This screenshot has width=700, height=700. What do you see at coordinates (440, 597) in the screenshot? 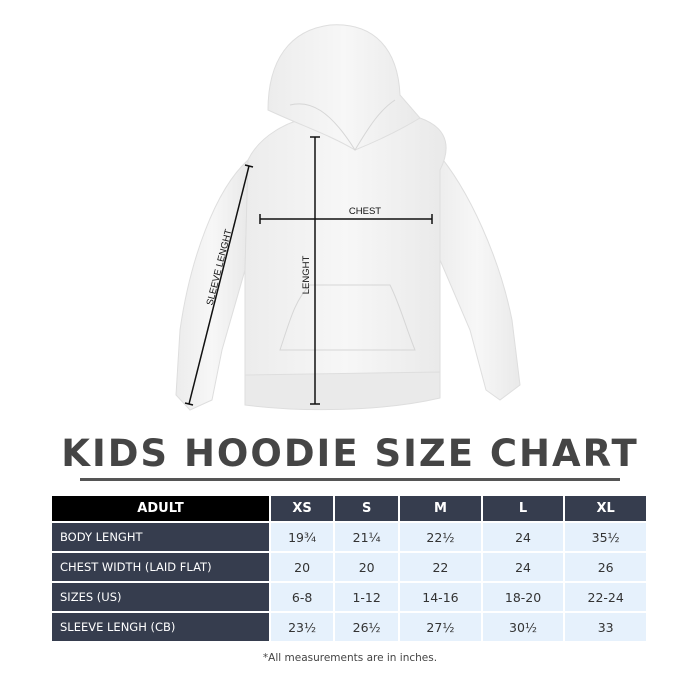
I see `table-cell: 14-16` at bounding box center [440, 597].